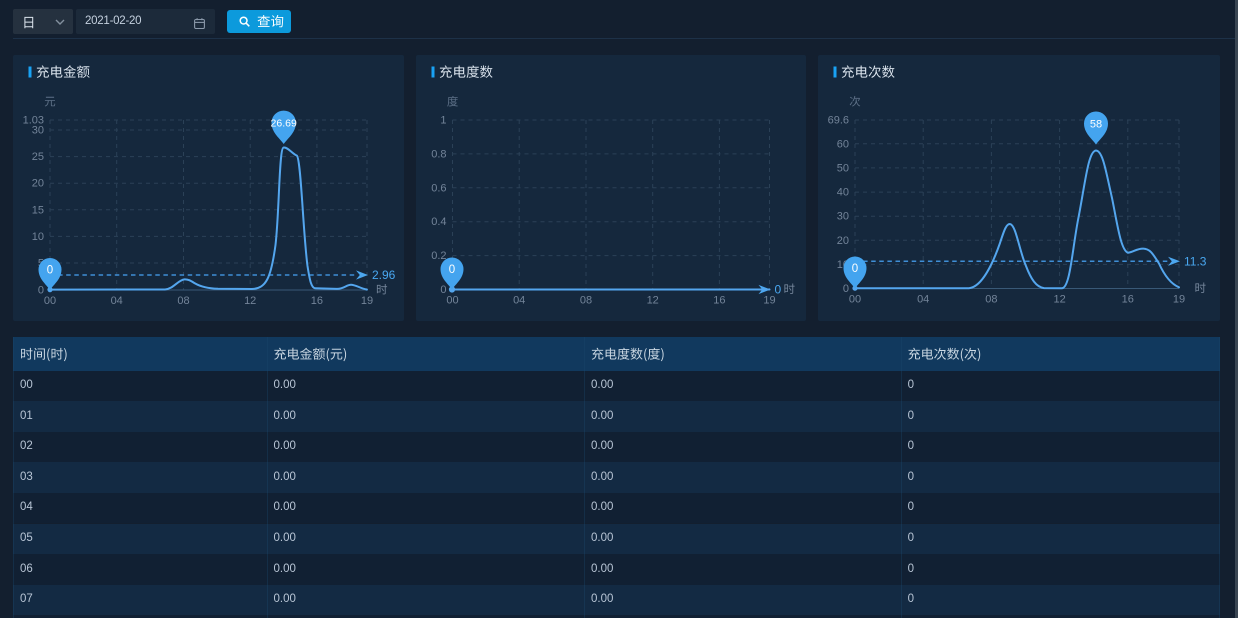 Image resolution: width=1238 pixels, height=618 pixels. Describe the element at coordinates (38, 237) in the screenshot. I see `svg-text: 10` at that location.